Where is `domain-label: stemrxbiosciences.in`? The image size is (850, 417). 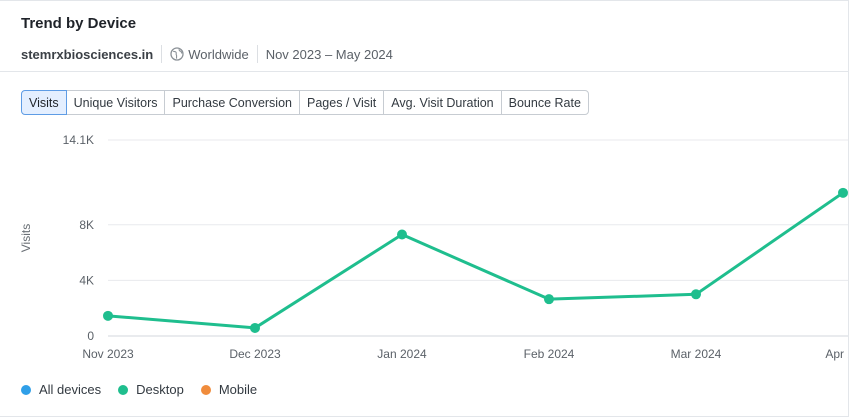
domain-label: stemrxbiosciences.in is located at coordinates (87, 54).